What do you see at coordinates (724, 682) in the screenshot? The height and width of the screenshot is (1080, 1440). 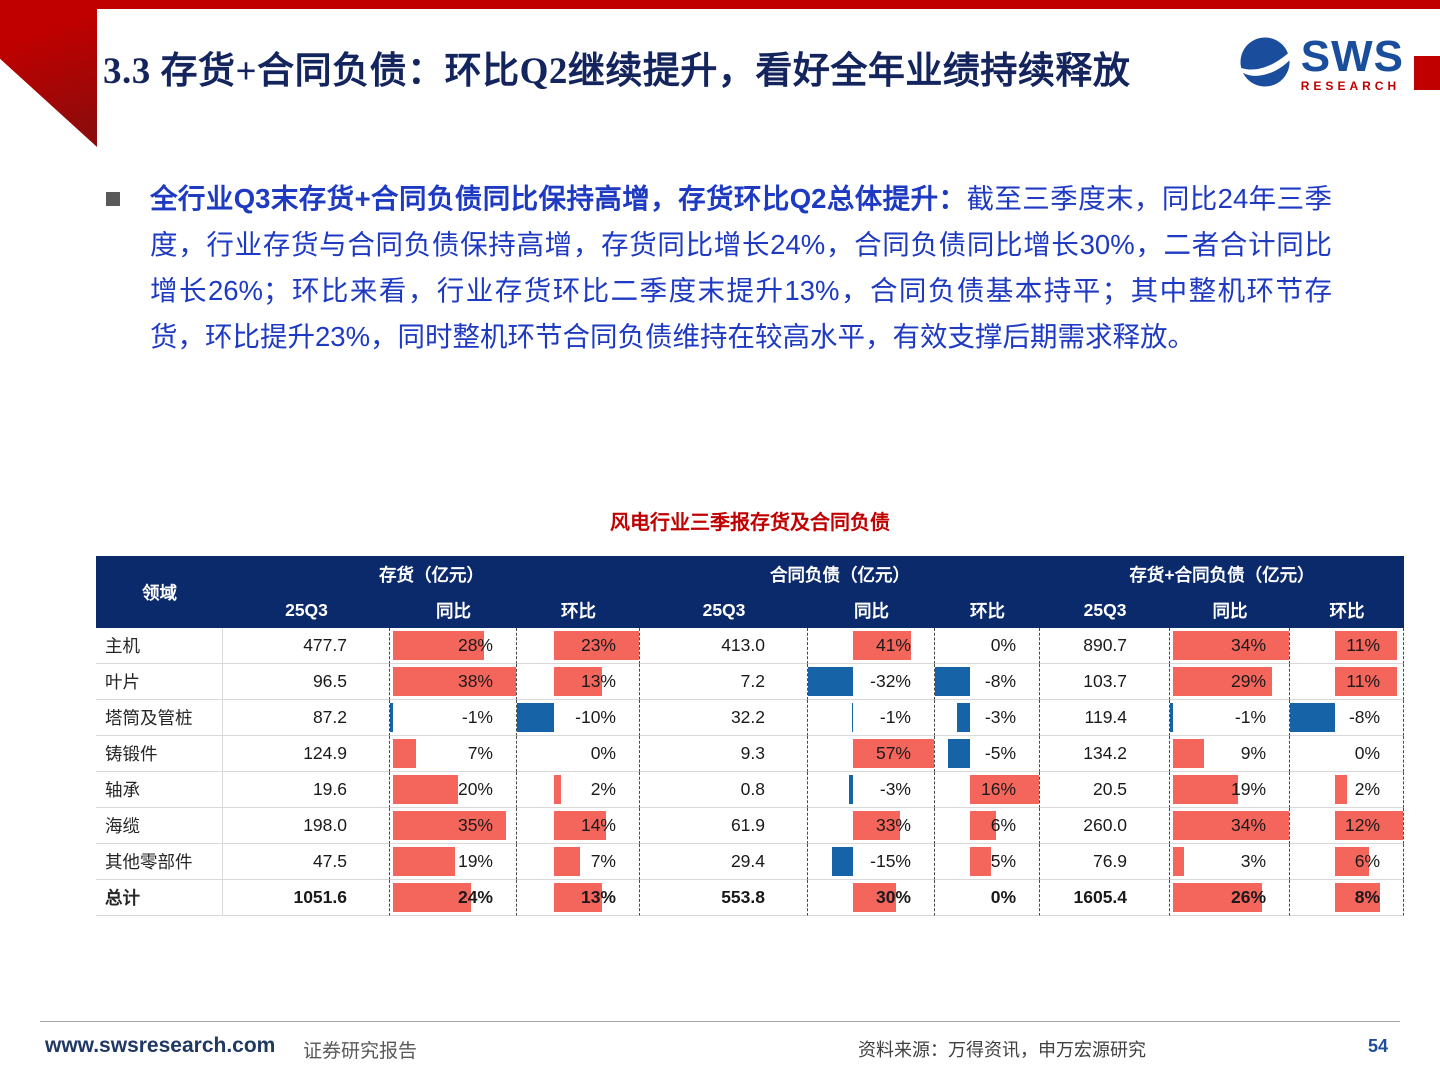 I see `value-cell: 7.2` at bounding box center [724, 682].